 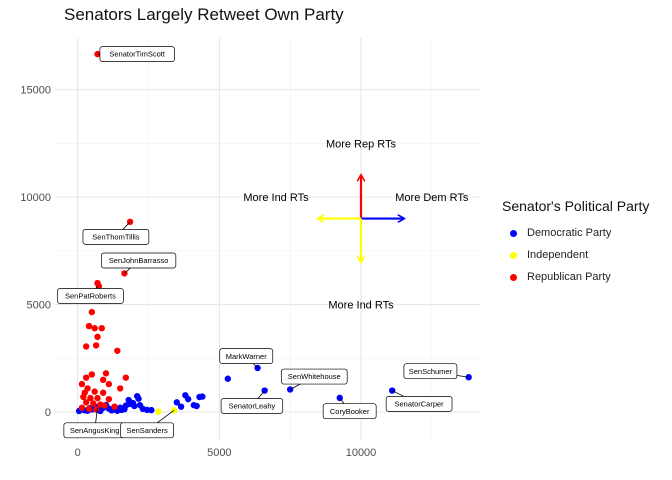 What do you see at coordinates (158, 411) in the screenshot?
I see `data-point-independent` at bounding box center [158, 411].